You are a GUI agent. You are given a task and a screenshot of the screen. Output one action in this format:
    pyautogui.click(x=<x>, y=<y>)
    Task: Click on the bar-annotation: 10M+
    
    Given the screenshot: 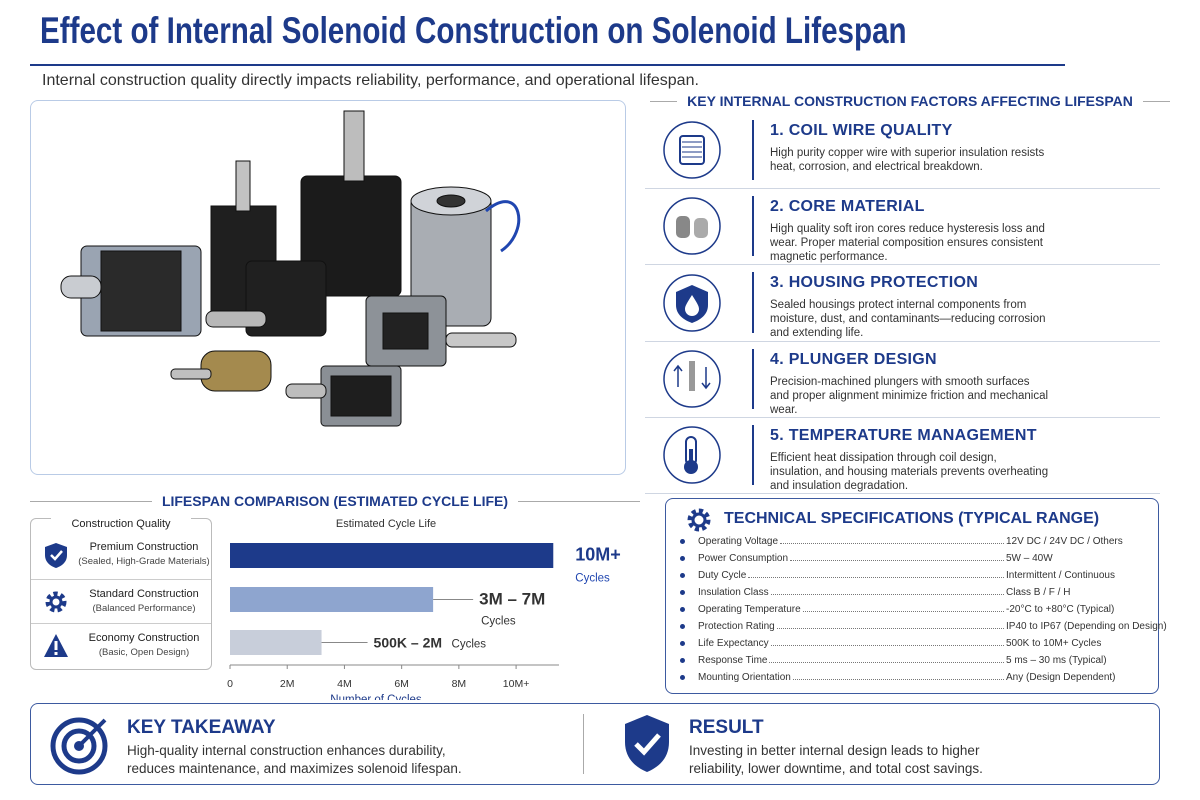 What is the action you would take?
    pyautogui.click(x=598, y=555)
    